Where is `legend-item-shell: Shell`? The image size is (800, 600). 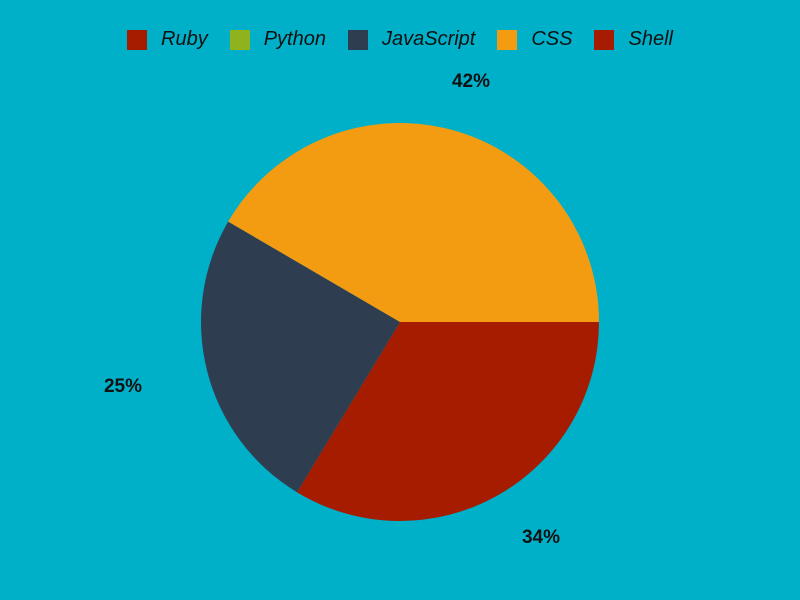 legend-item-shell: Shell is located at coordinates (633, 39).